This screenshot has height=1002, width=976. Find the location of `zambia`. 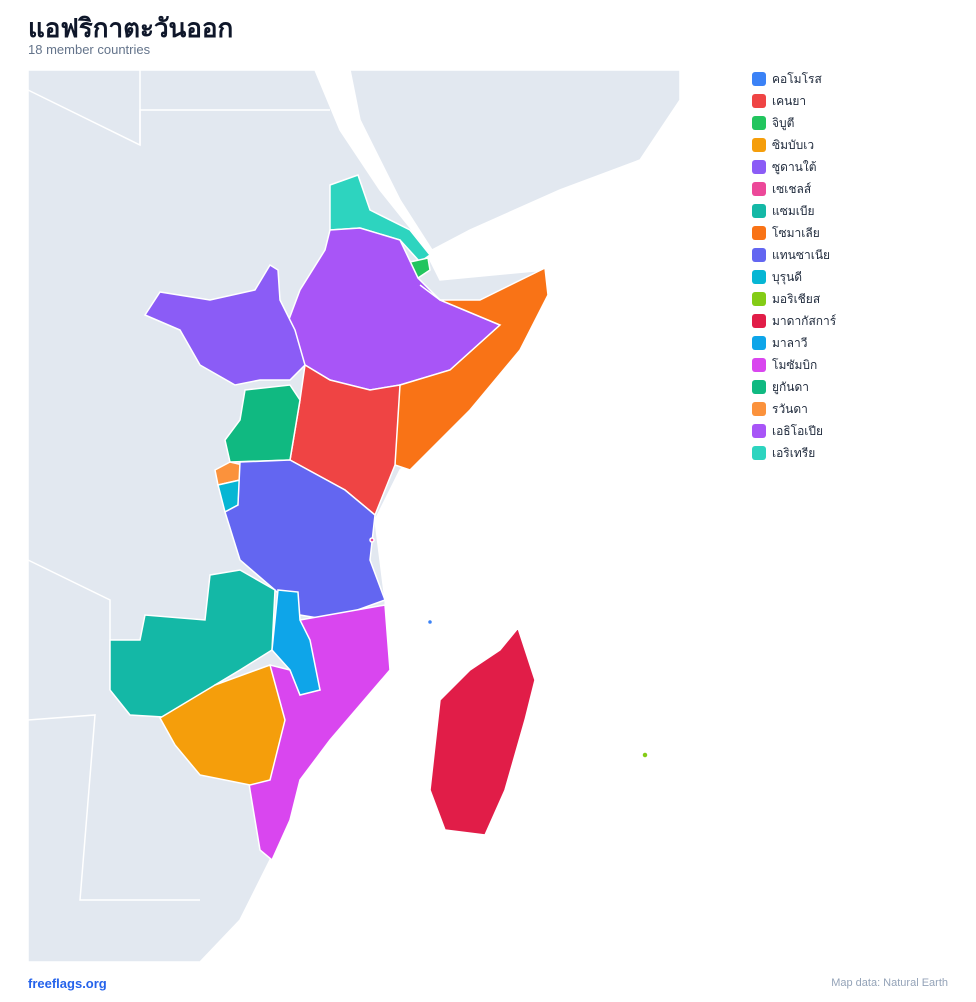

zambia is located at coordinates (192, 644).